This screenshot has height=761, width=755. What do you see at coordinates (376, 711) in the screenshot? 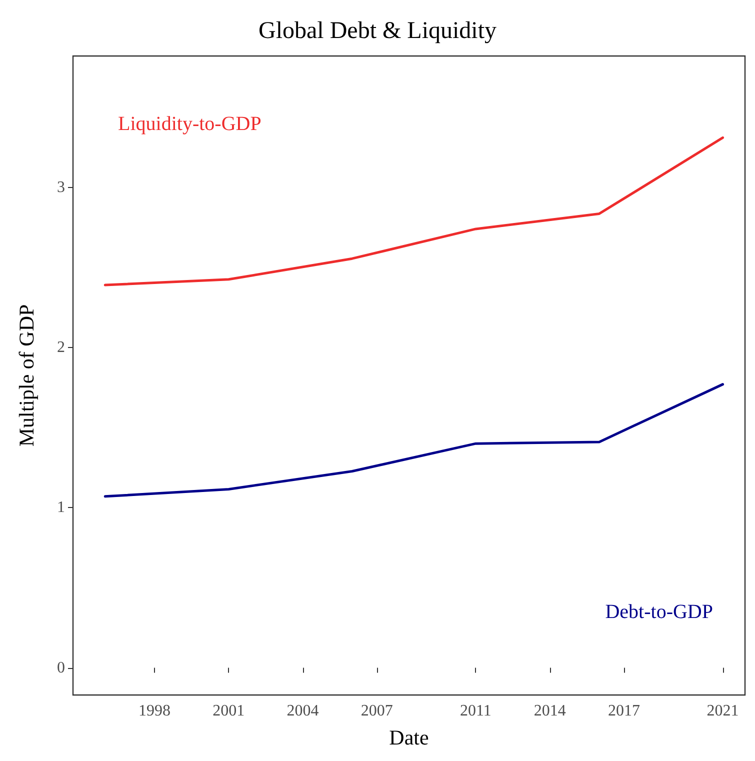
I see `x-tick-label: 2007` at bounding box center [376, 711].